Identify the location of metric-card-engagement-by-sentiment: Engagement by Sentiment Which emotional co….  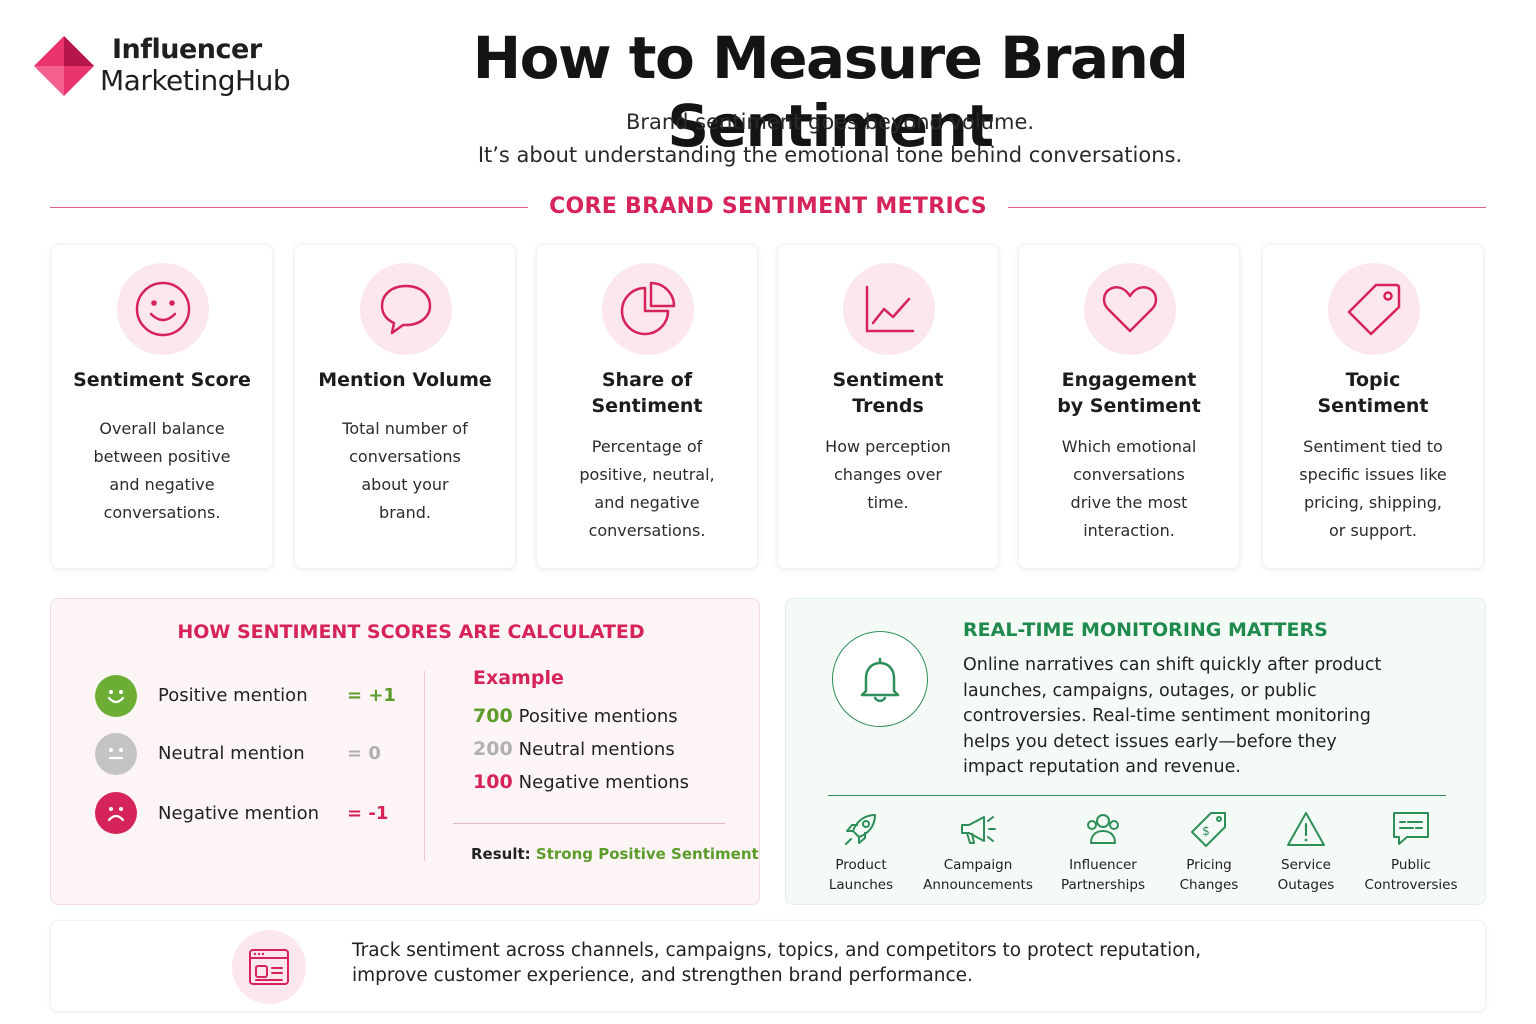
(1129, 406).